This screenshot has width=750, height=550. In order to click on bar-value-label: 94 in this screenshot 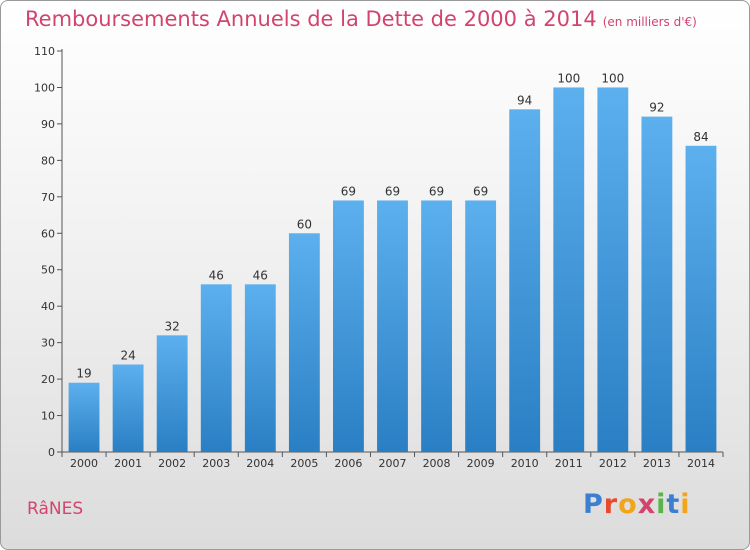, I will do `click(524, 100)`.